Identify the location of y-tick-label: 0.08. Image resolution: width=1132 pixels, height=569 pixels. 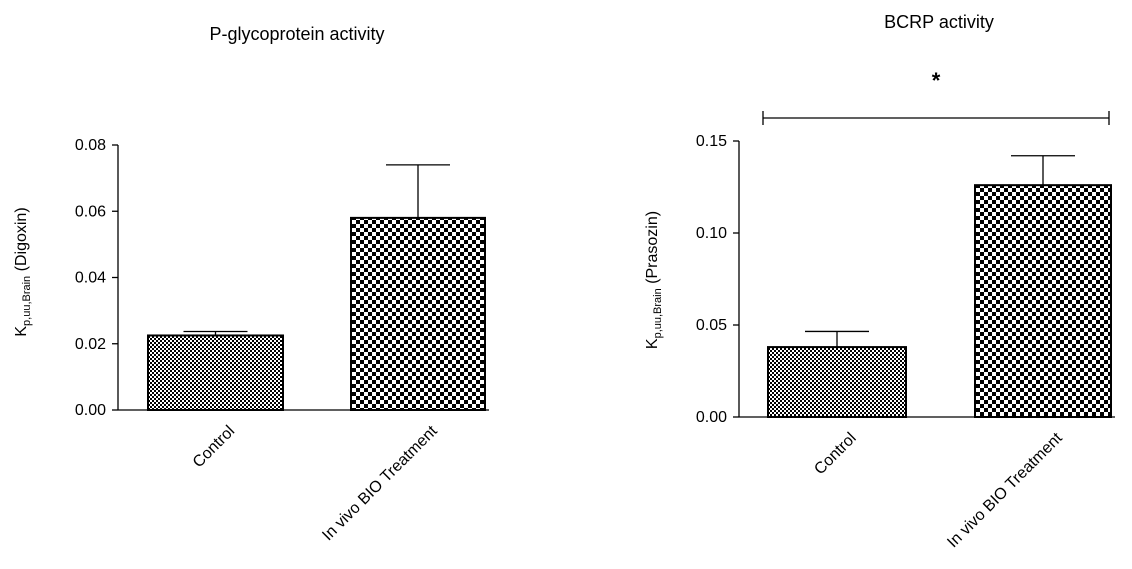
(90, 145).